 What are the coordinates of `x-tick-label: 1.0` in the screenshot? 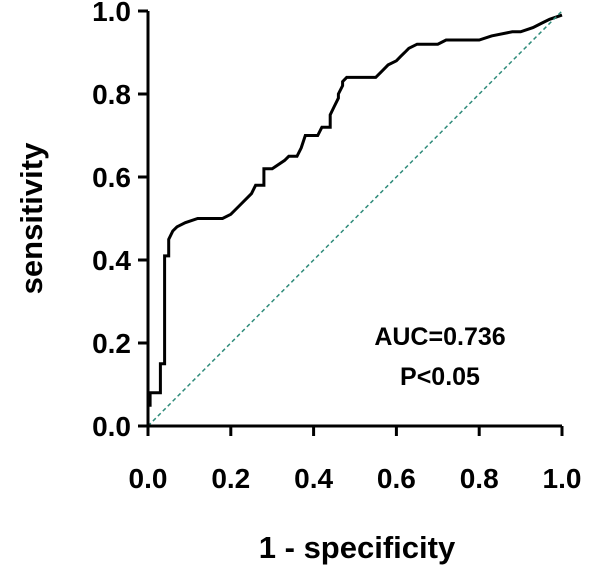 It's located at (562, 478).